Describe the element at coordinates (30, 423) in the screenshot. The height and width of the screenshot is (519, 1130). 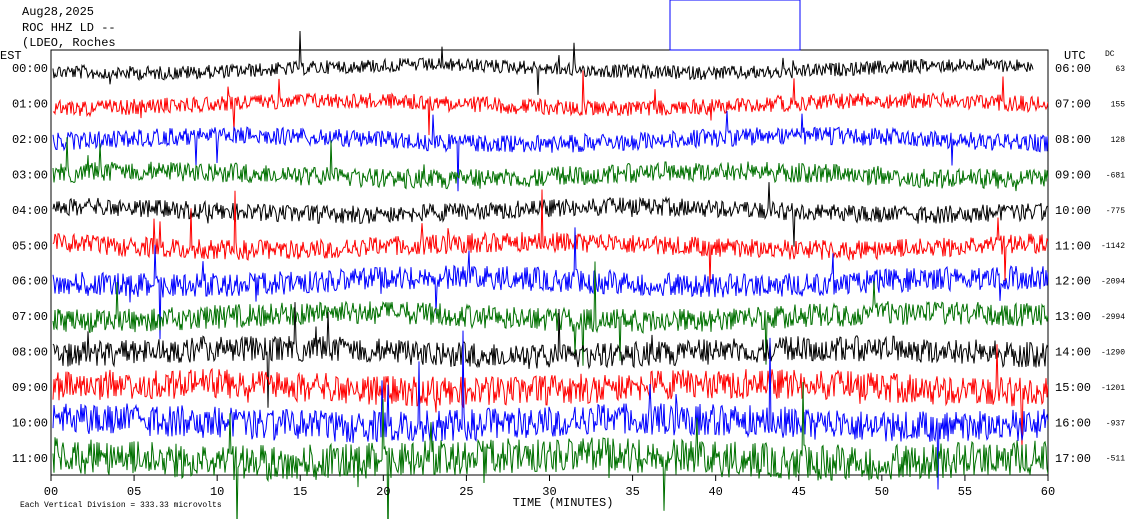
I see `est-label: 10:00` at that location.